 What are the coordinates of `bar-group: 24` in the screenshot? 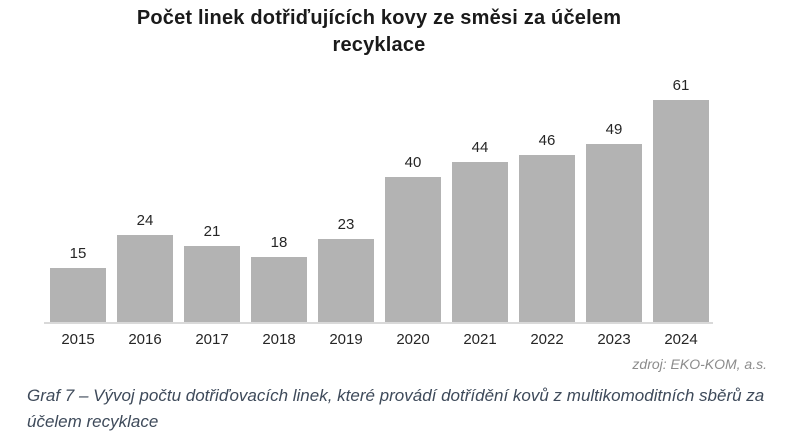 It's located at (145, 268).